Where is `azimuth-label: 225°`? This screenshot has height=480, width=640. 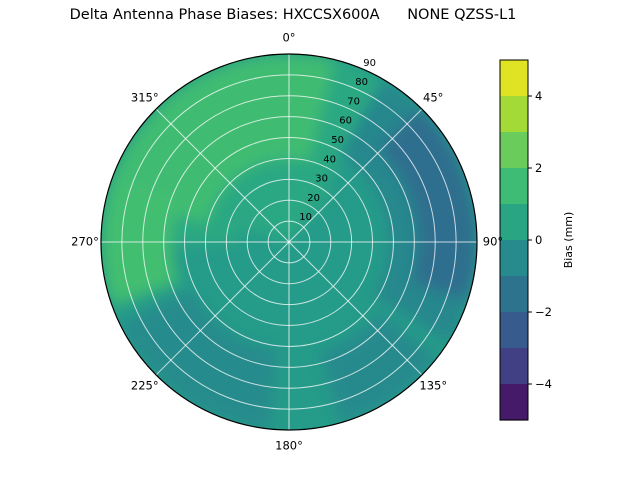
azimuth-label: 225° is located at coordinates (145, 386).